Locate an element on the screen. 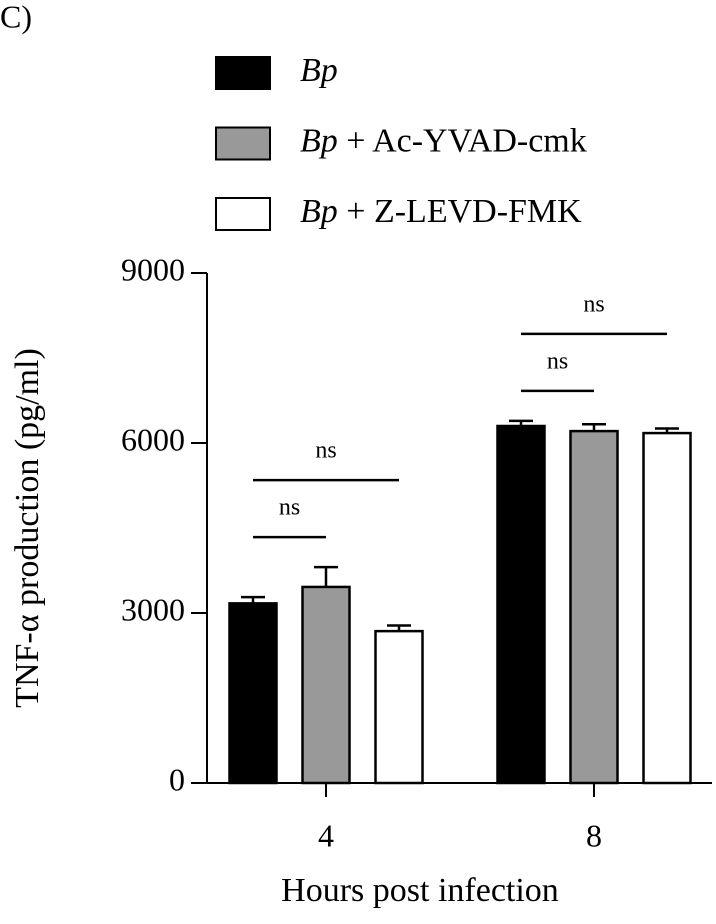 The image size is (716, 924). panel-label: C) is located at coordinates (16, 17).